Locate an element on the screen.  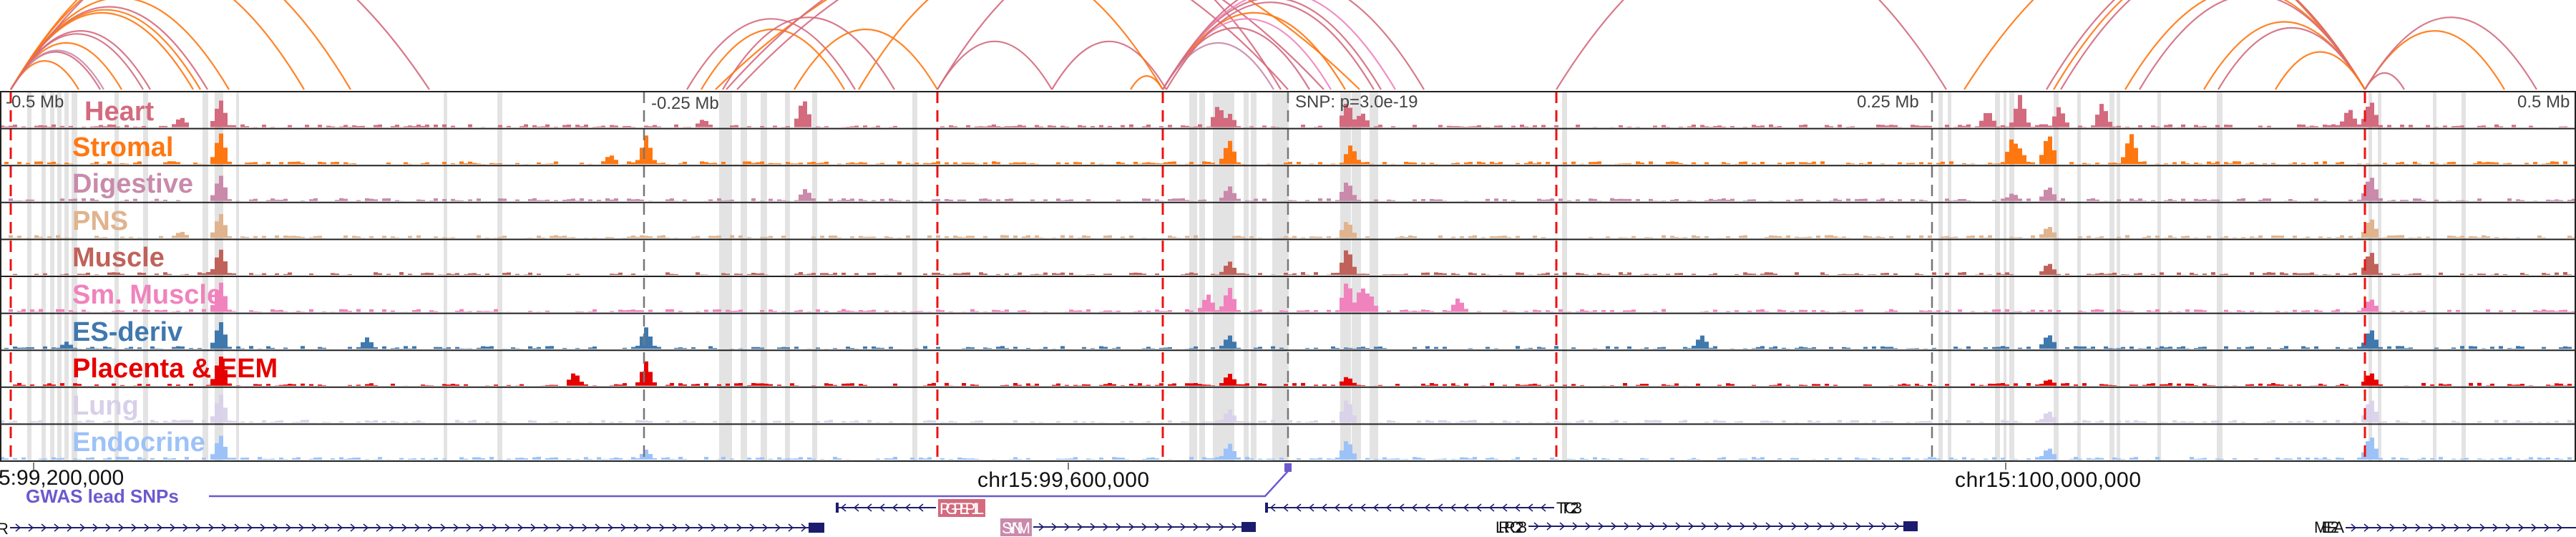
gene-label-bg-pgpep1l is located at coordinates (961, 508).